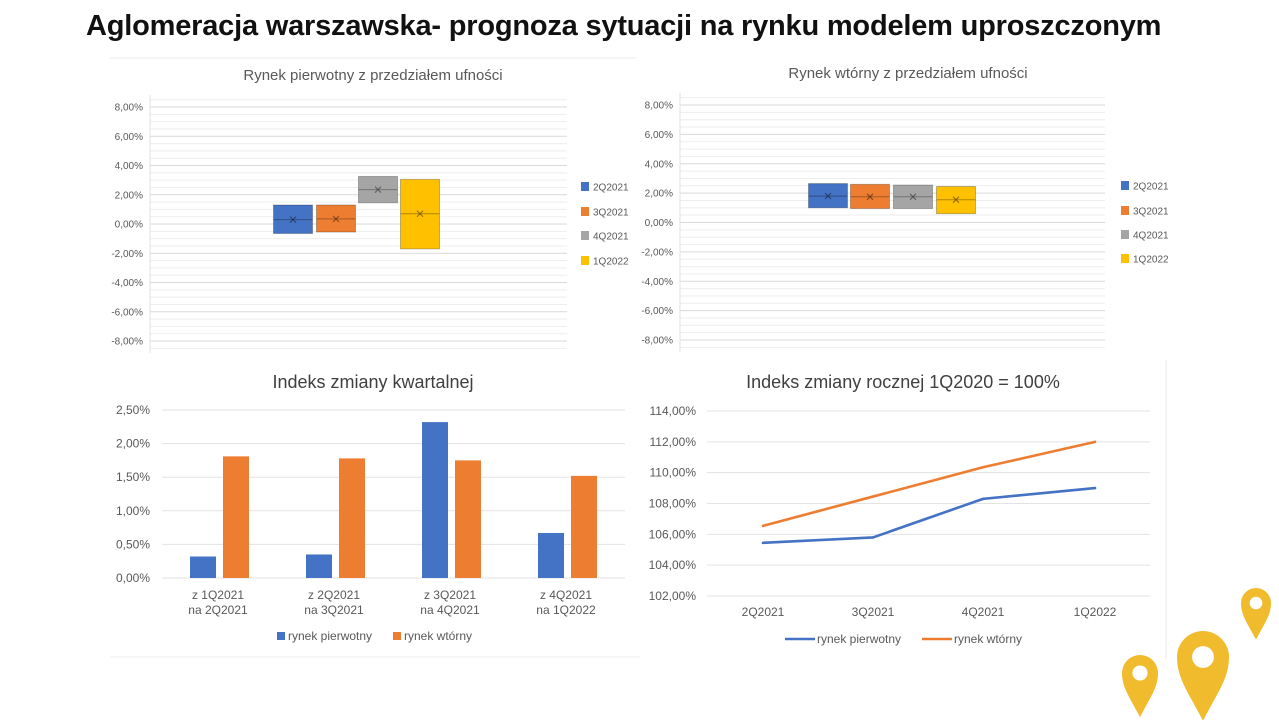  Describe the element at coordinates (873, 612) in the screenshot. I see `x-tick-label: 3Q2021` at that location.